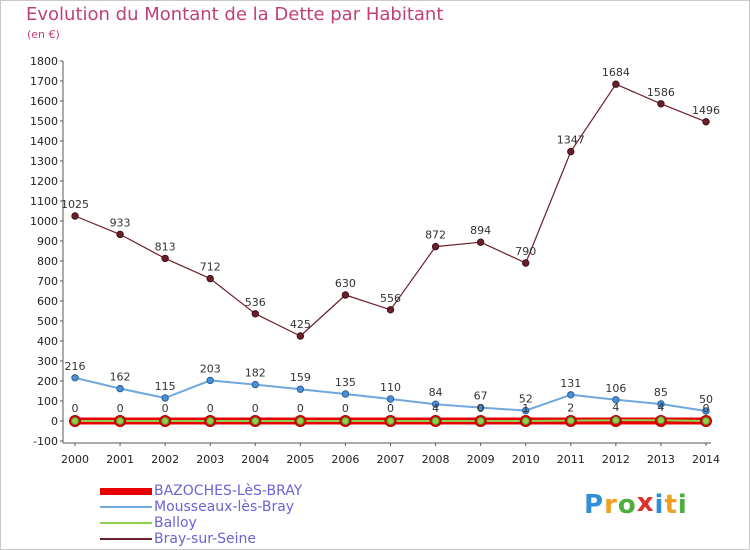  Describe the element at coordinates (255, 459) in the screenshot. I see `x-tick-label: 2004` at that location.